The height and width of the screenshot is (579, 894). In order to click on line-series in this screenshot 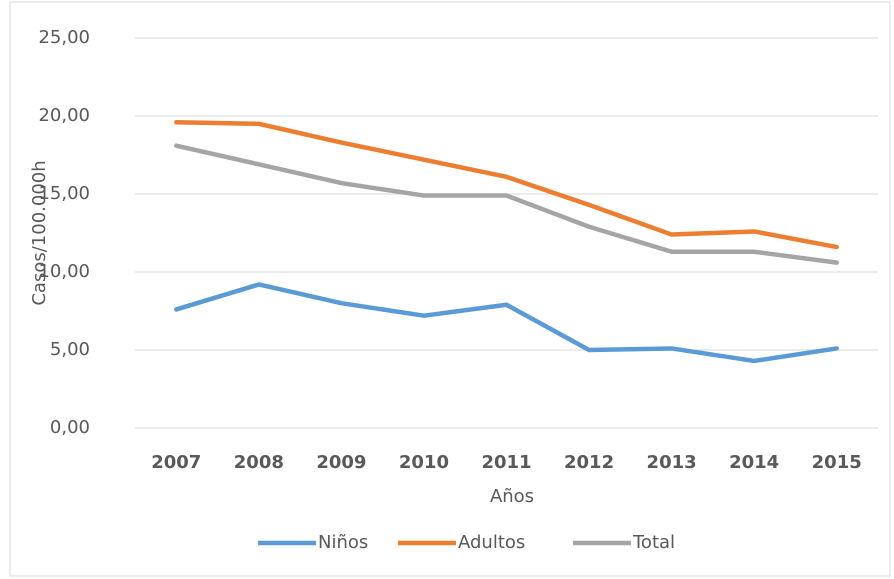, I will do `click(506, 323)`.